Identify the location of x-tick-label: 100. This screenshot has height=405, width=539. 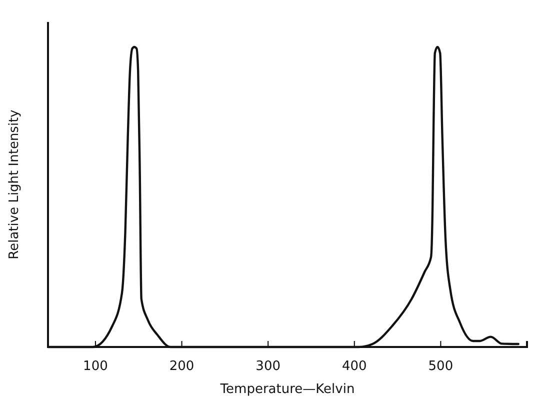
(95, 366).